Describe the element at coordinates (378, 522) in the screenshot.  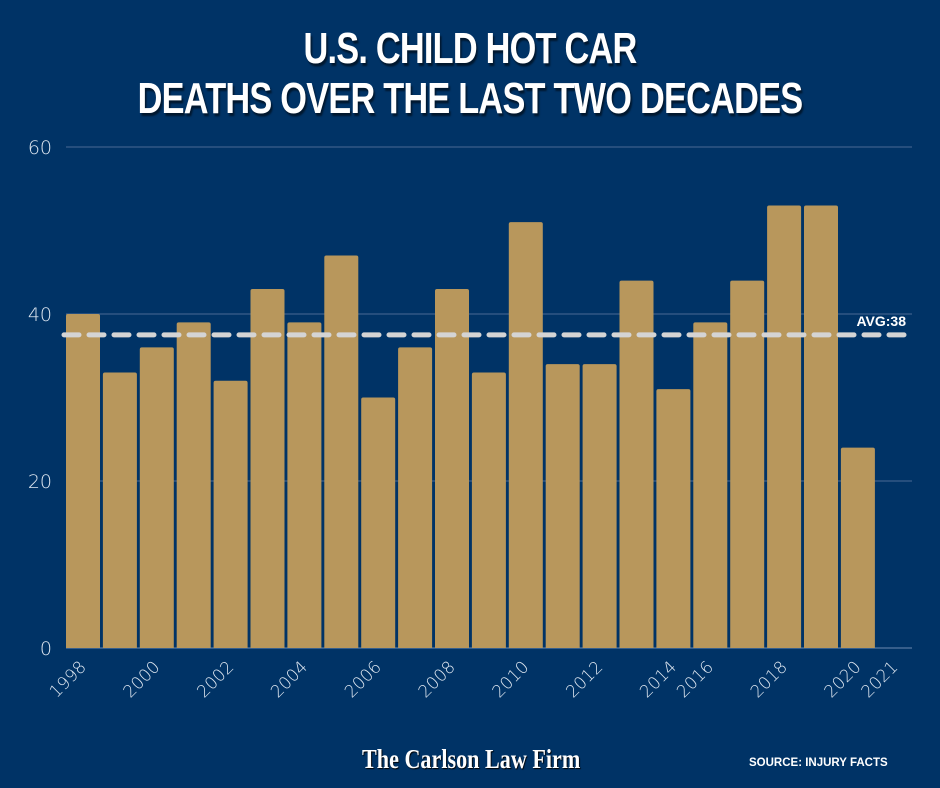
I see `bar-2006` at that location.